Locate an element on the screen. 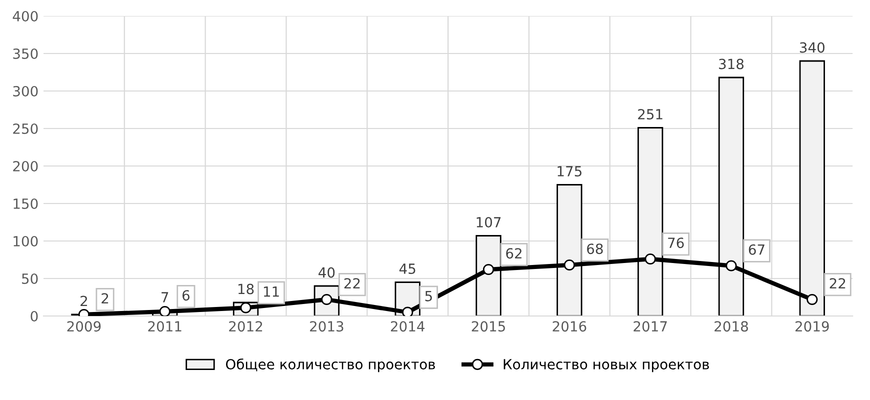 Image resolution: width=870 pixels, height=400 pixels. data-label: 6 is located at coordinates (186, 295).